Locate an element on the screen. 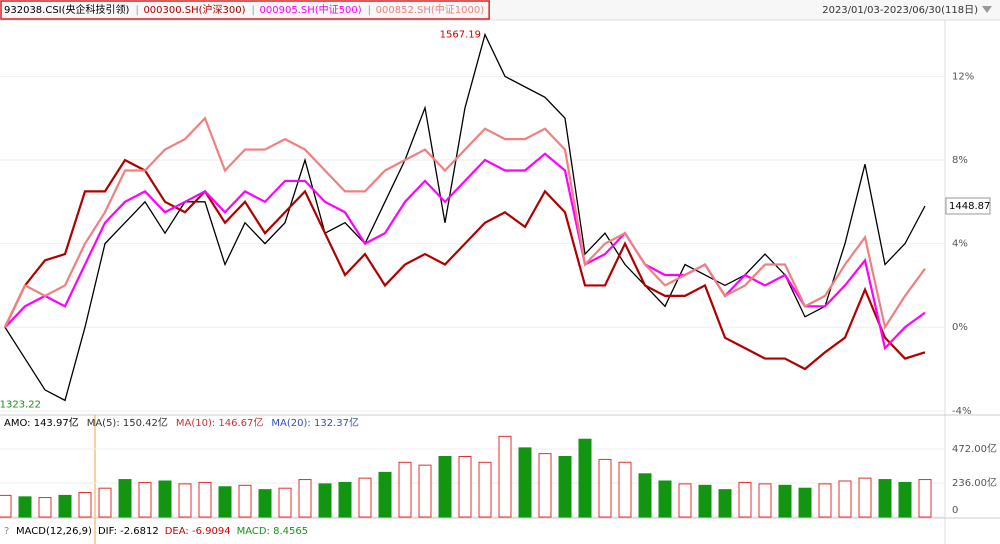 The width and height of the screenshot is (1000, 544). y-tick-label: 236.00亿 is located at coordinates (974, 482).